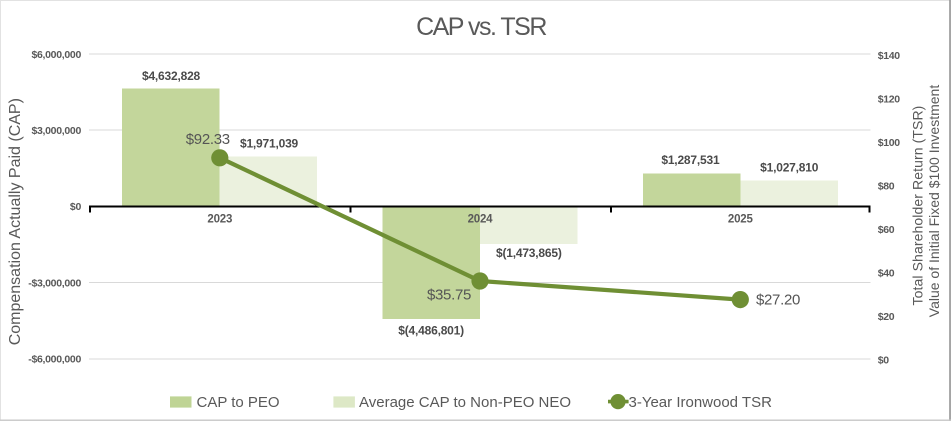  What do you see at coordinates (886, 187) in the screenshot?
I see `svg-text: $80` at bounding box center [886, 187].